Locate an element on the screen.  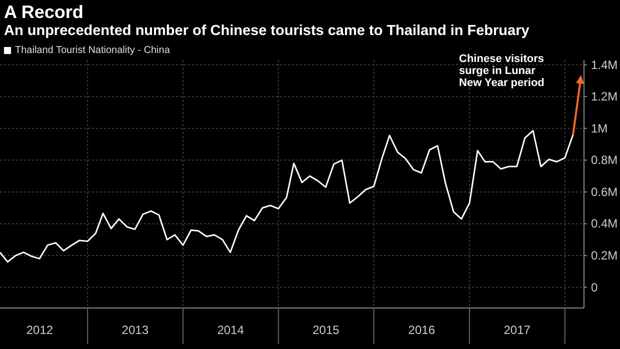
x-tick-label: 2017 is located at coordinates (517, 330).